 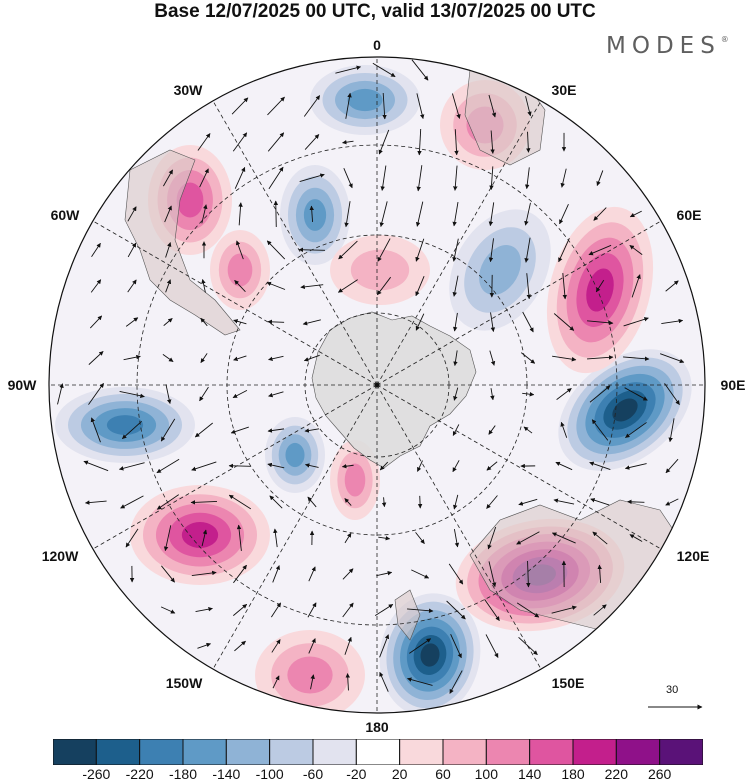 What do you see at coordinates (568, 683) in the screenshot?
I see `lon-label-150e: 150E` at bounding box center [568, 683].